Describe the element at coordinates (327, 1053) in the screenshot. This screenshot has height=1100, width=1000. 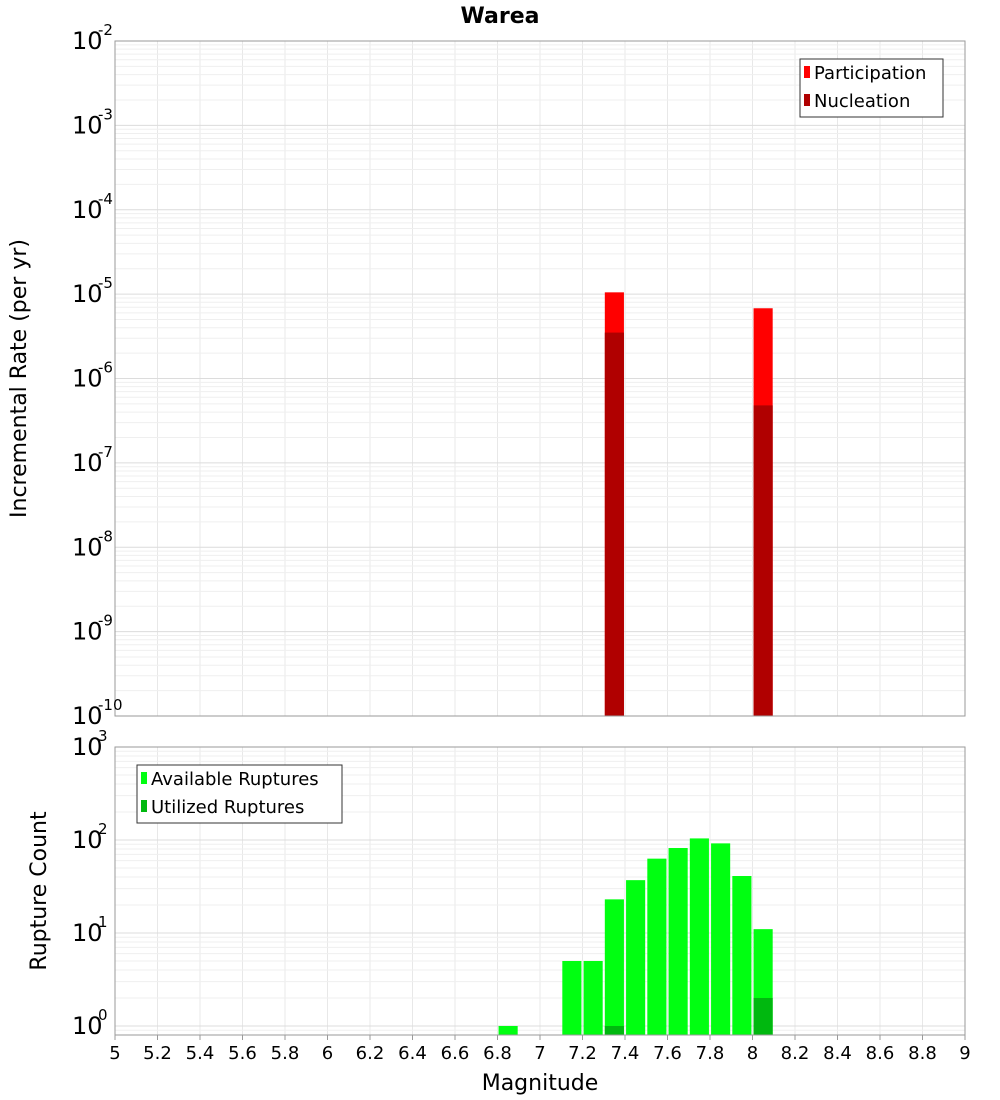
I see `x-tick-label: 6` at that location.